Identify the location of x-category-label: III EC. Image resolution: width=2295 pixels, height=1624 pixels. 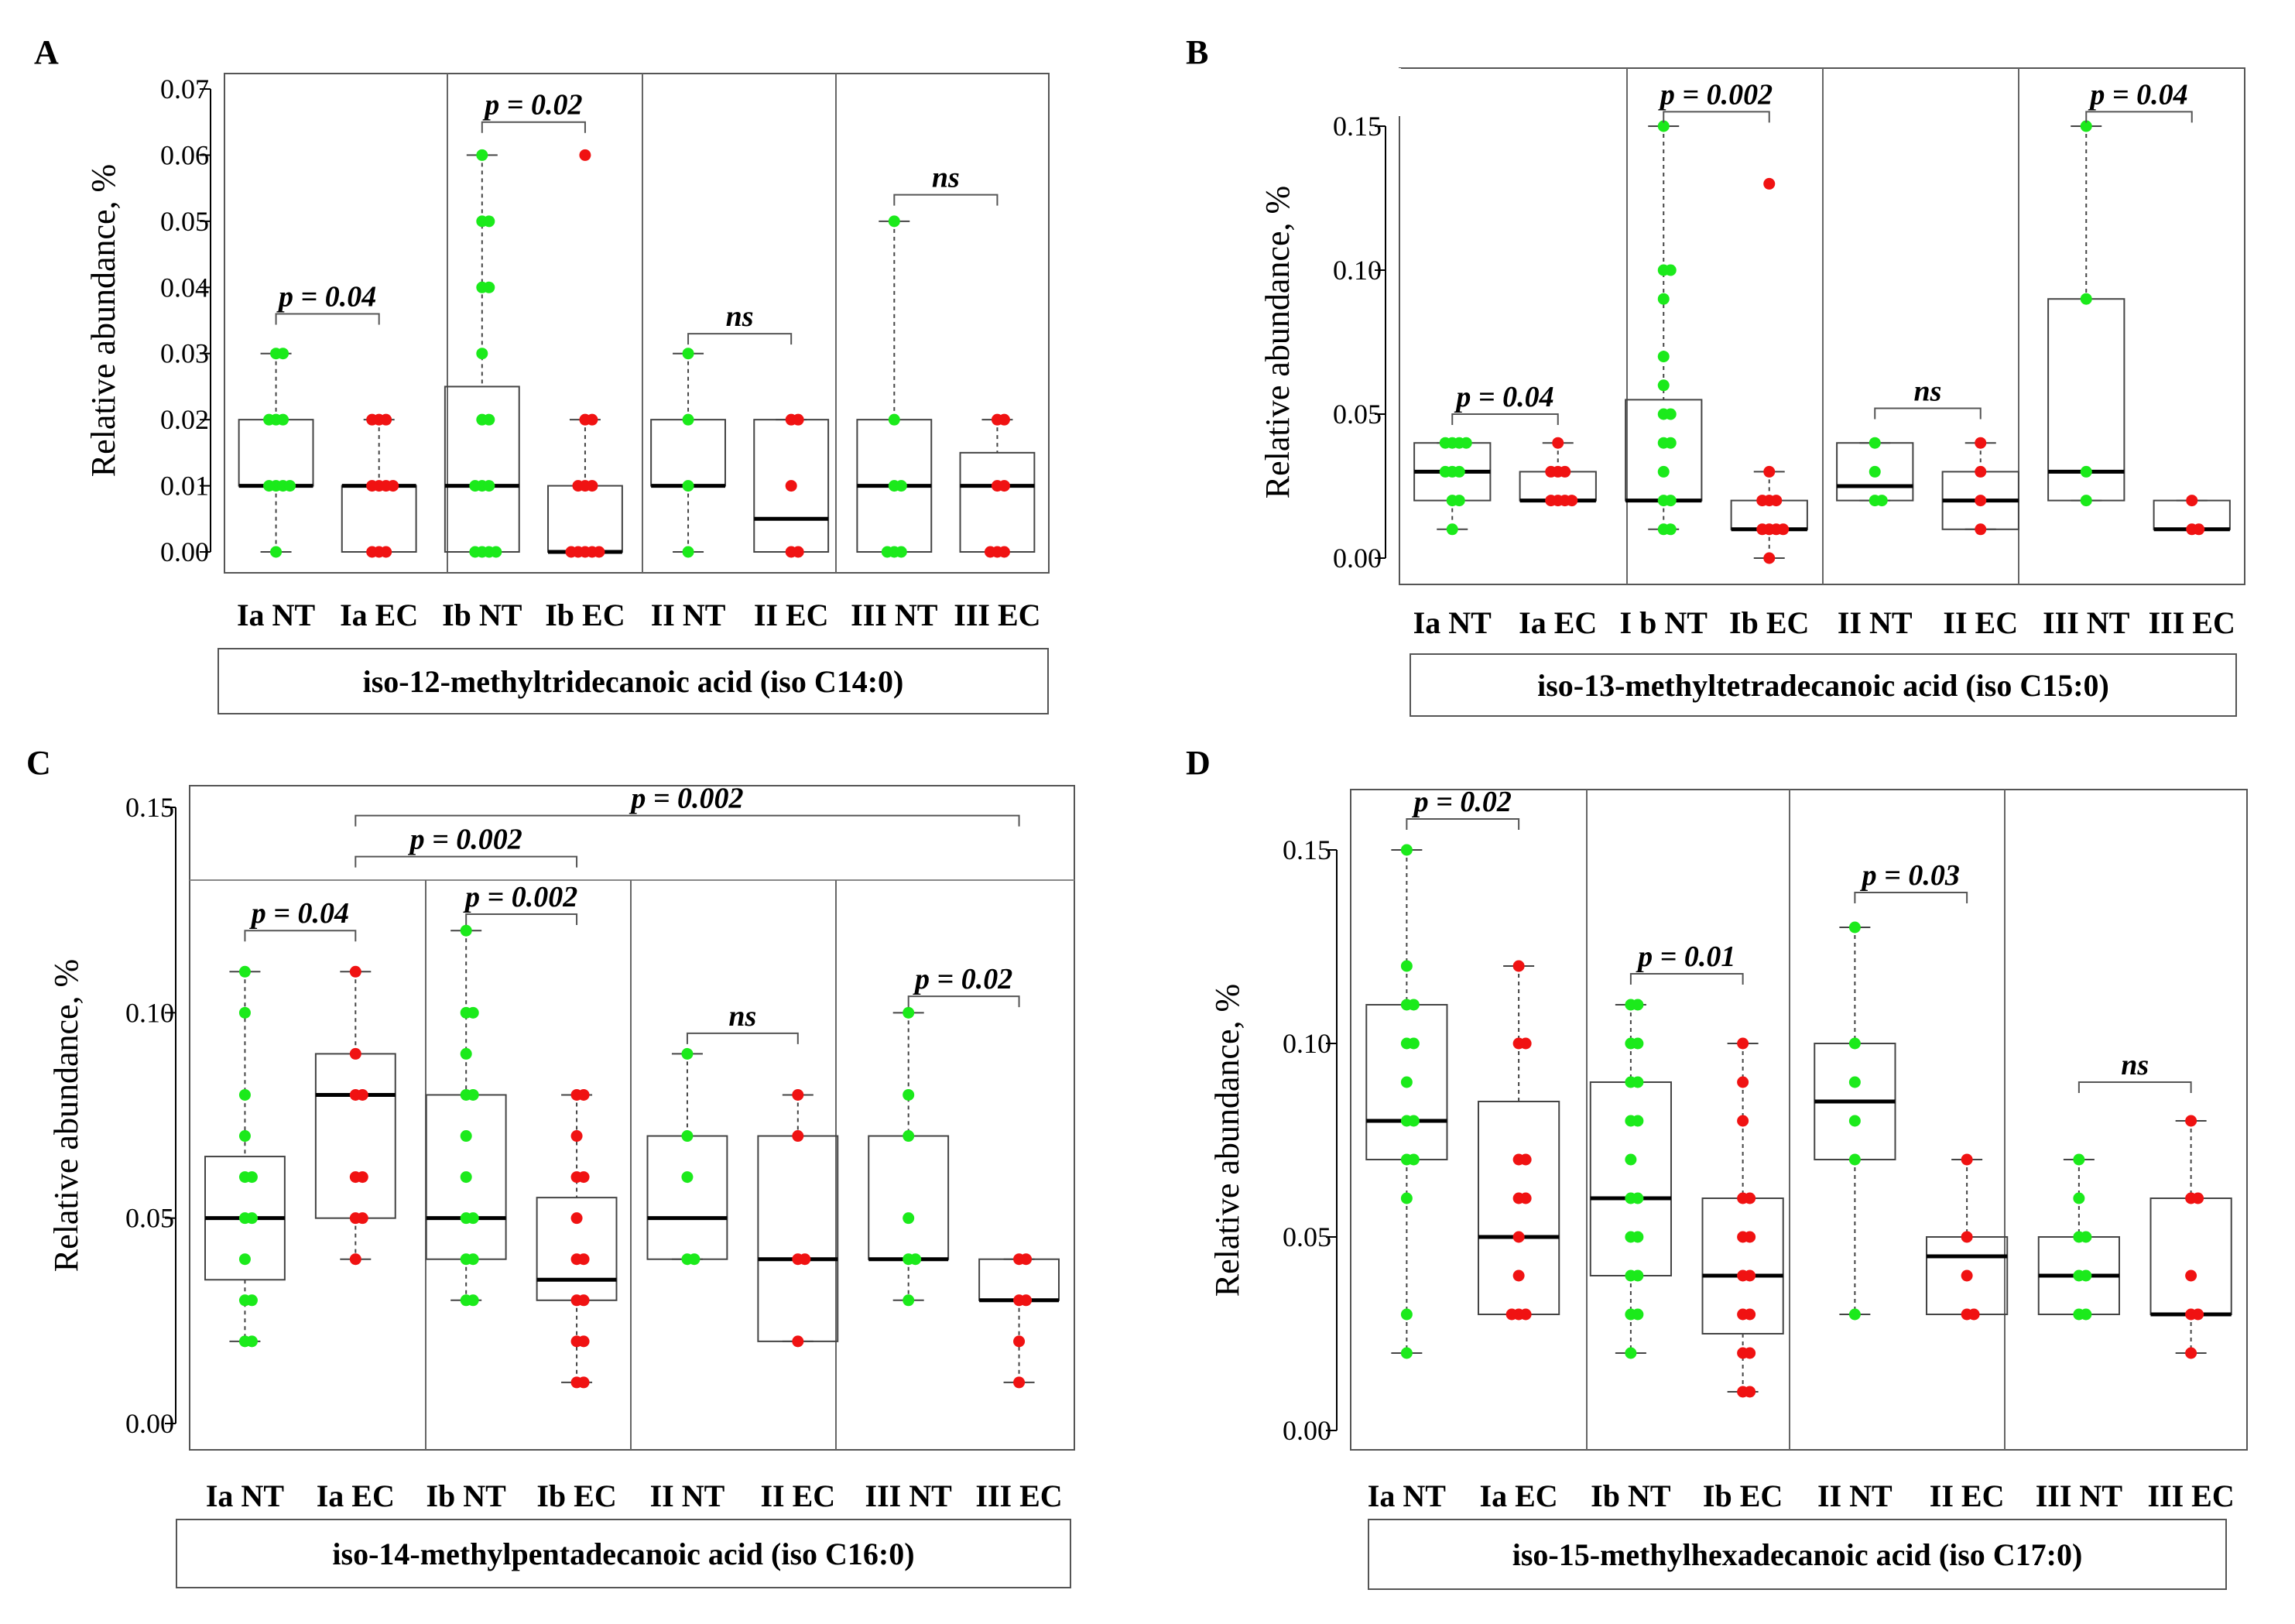
(997, 615).